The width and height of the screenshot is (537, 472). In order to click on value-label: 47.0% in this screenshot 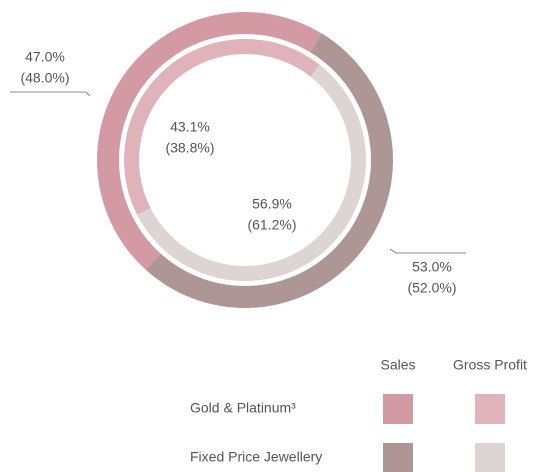, I will do `click(45, 57)`.